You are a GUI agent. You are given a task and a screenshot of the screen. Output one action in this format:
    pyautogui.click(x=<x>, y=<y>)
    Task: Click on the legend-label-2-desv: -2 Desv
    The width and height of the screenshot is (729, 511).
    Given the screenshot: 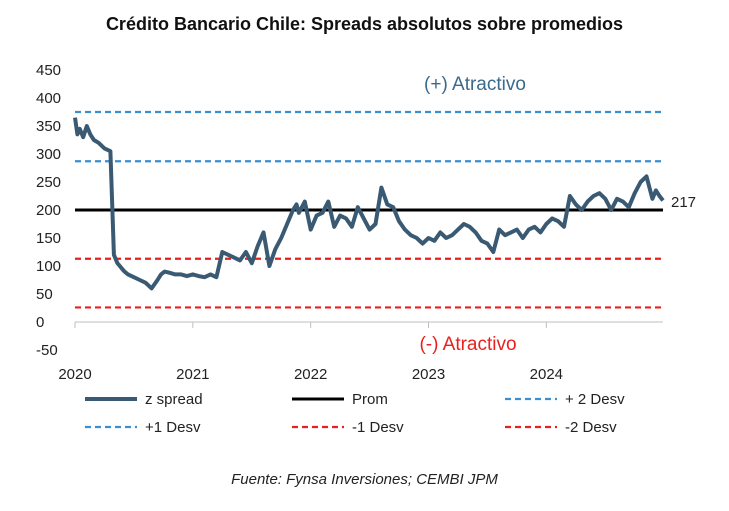 What is the action you would take?
    pyautogui.click(x=591, y=427)
    